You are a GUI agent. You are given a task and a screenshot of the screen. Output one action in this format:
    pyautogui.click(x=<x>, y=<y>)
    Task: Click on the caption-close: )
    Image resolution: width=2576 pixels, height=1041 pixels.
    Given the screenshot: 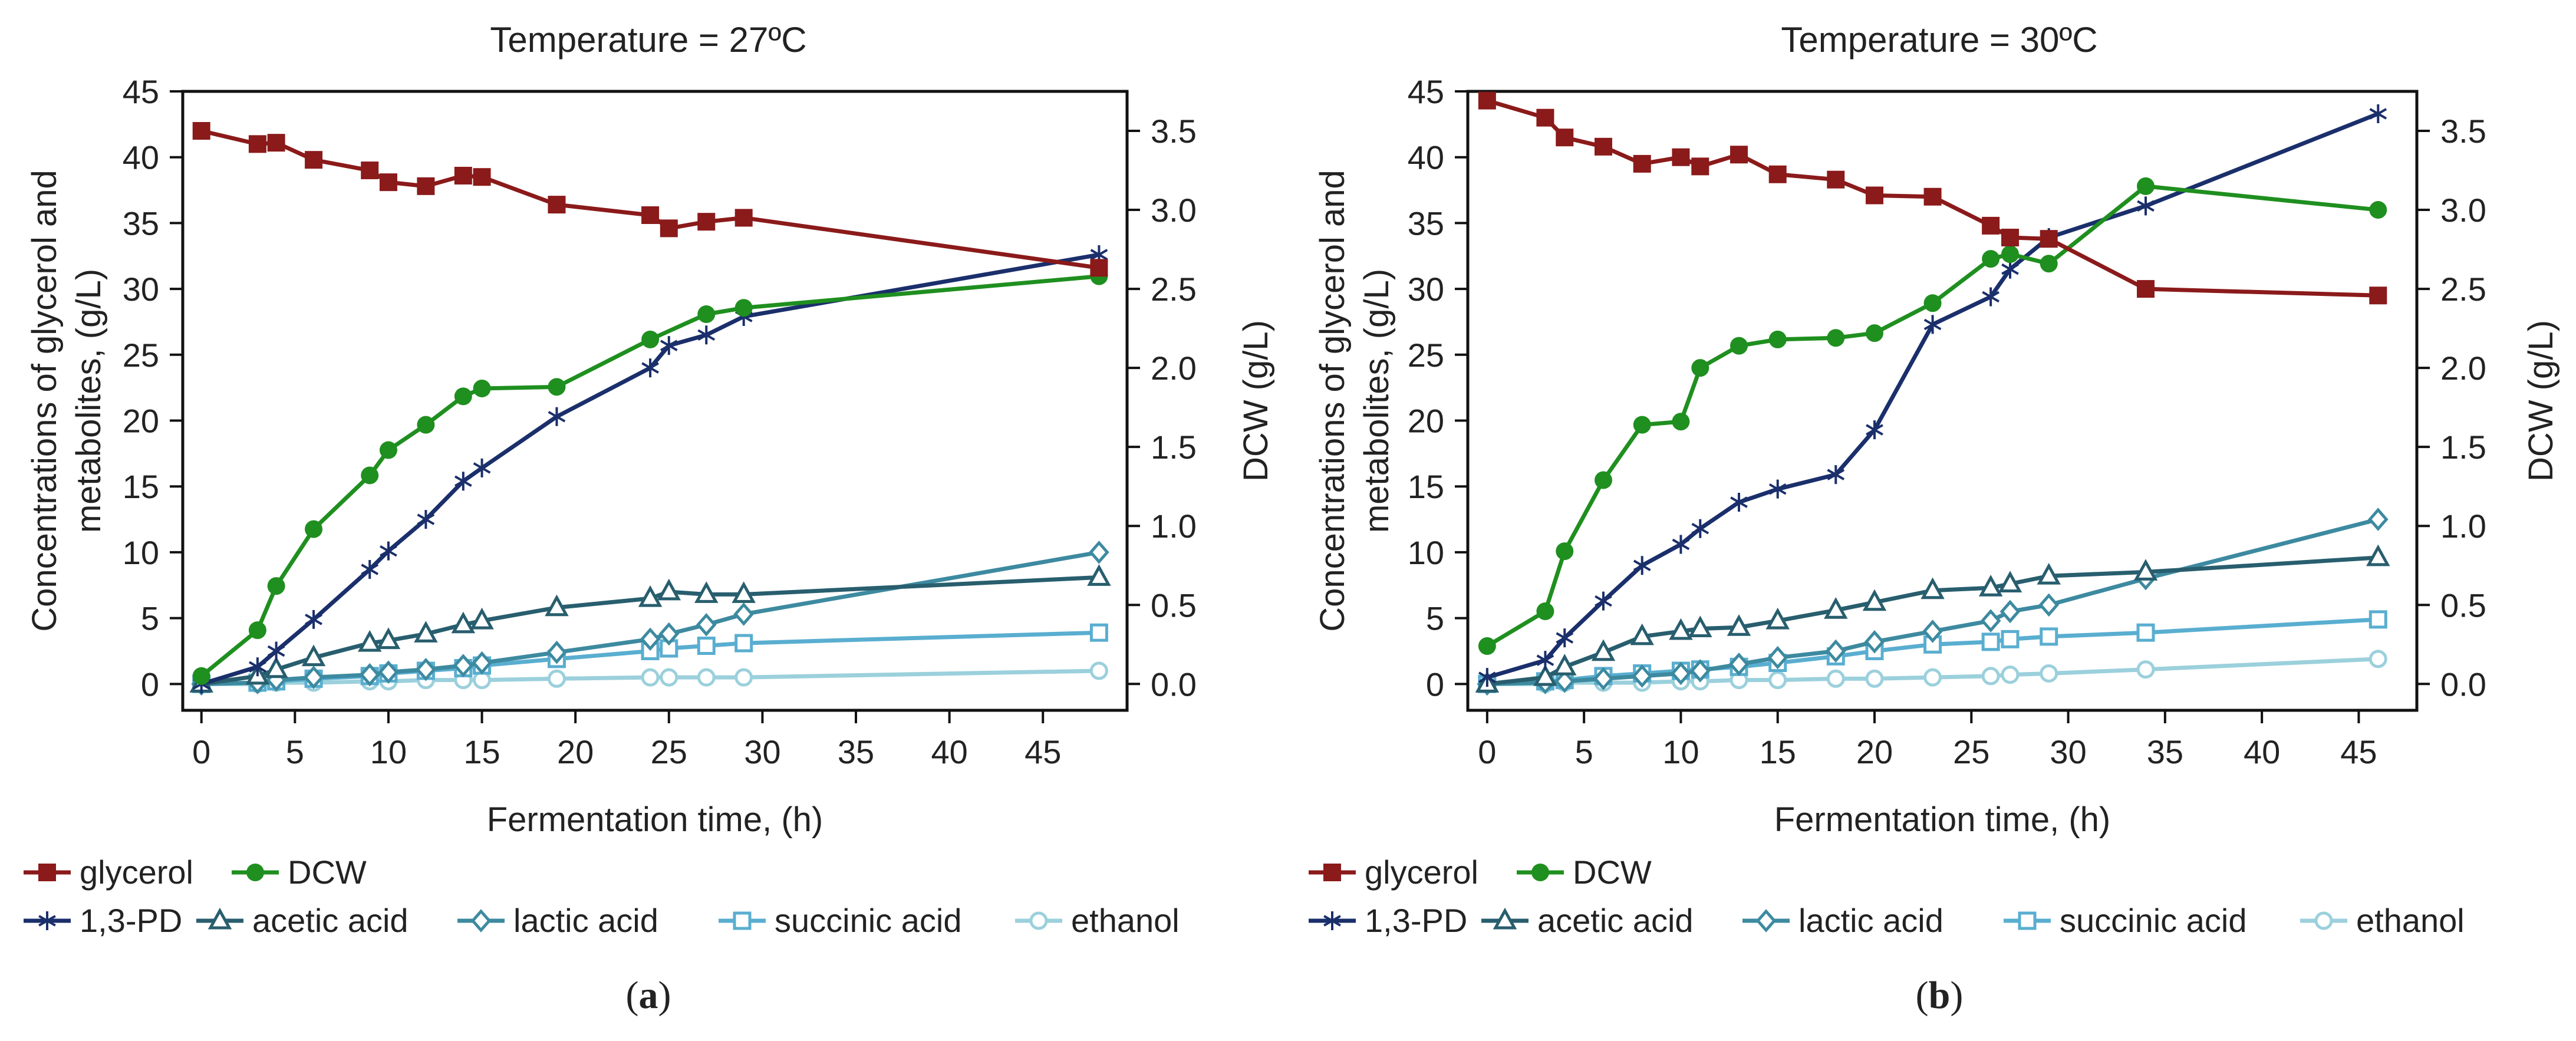 What is the action you would take?
    pyautogui.click(x=1956, y=996)
    